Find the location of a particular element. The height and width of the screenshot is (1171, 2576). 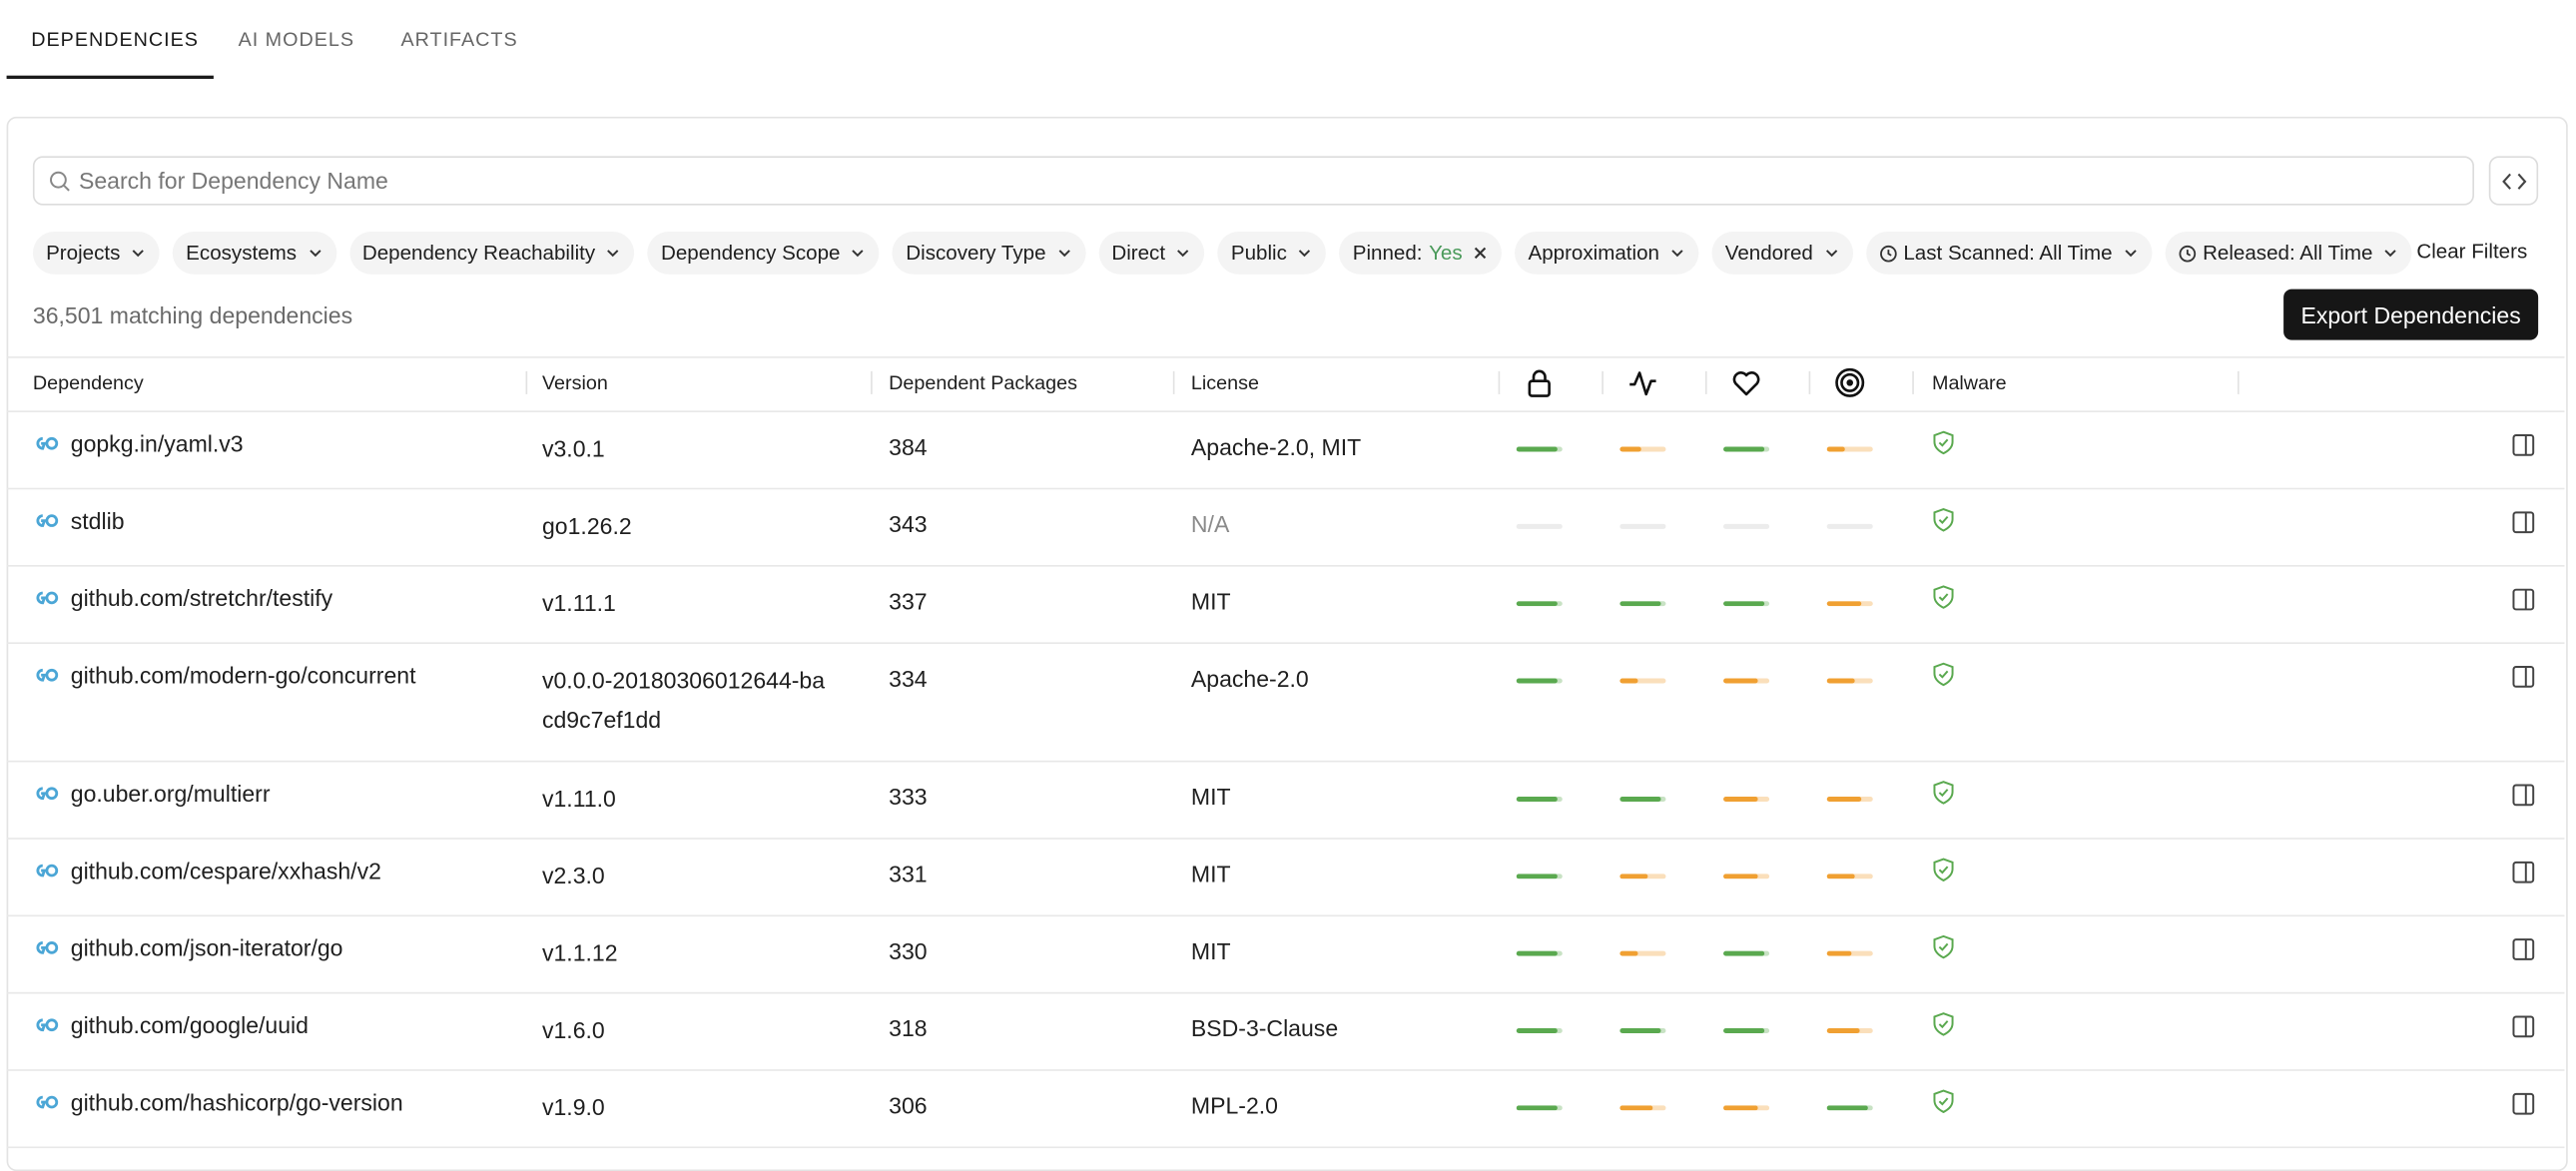

license: BSD-3-Clause is located at coordinates (1264, 1028).